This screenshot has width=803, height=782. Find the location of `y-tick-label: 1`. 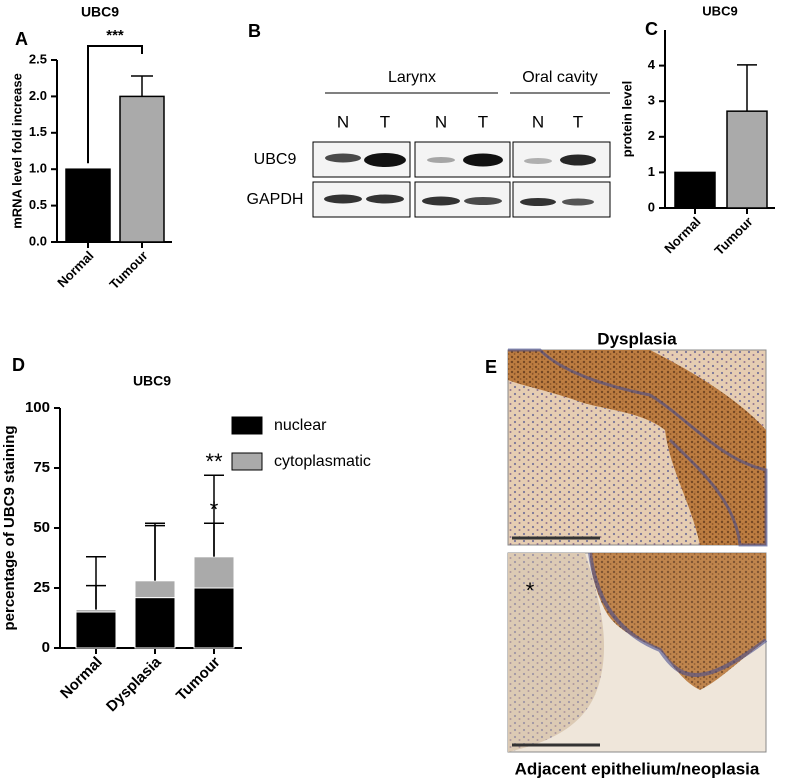

y-tick-label: 1 is located at coordinates (651, 171).